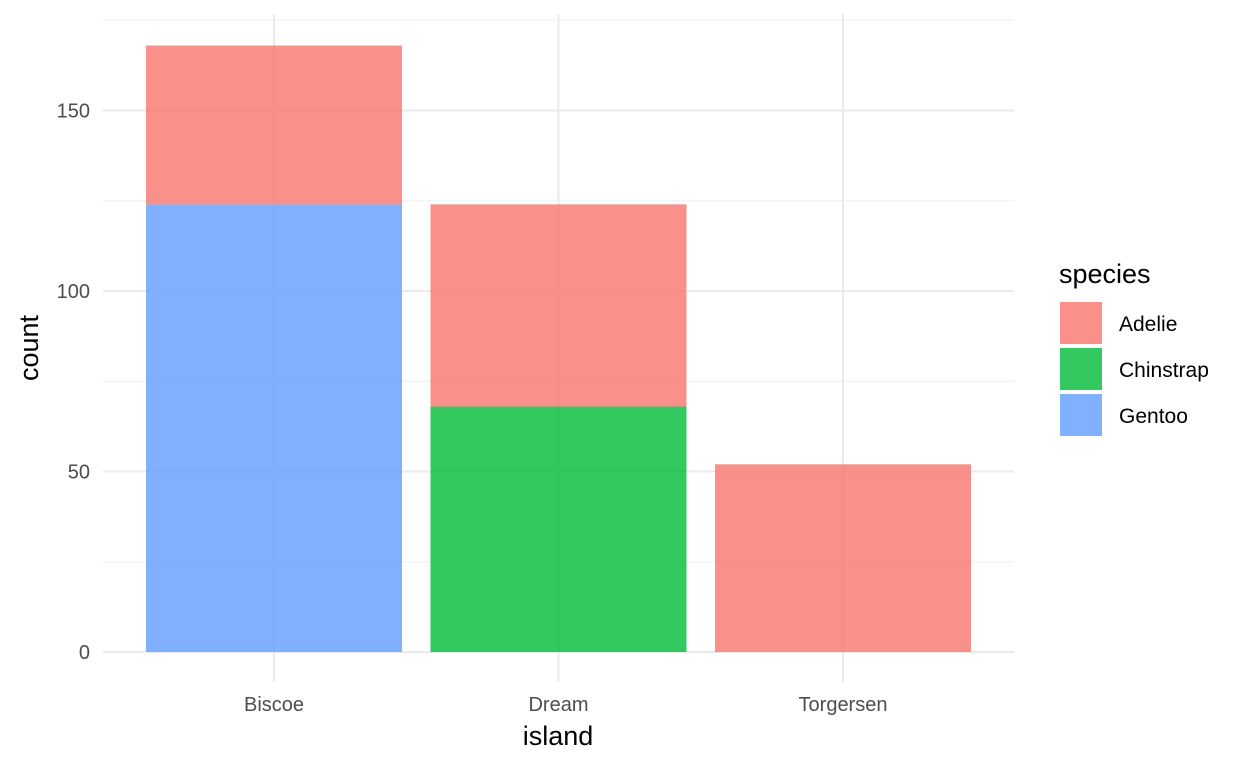  What do you see at coordinates (29, 347) in the screenshot?
I see `y-axis-title: count` at bounding box center [29, 347].